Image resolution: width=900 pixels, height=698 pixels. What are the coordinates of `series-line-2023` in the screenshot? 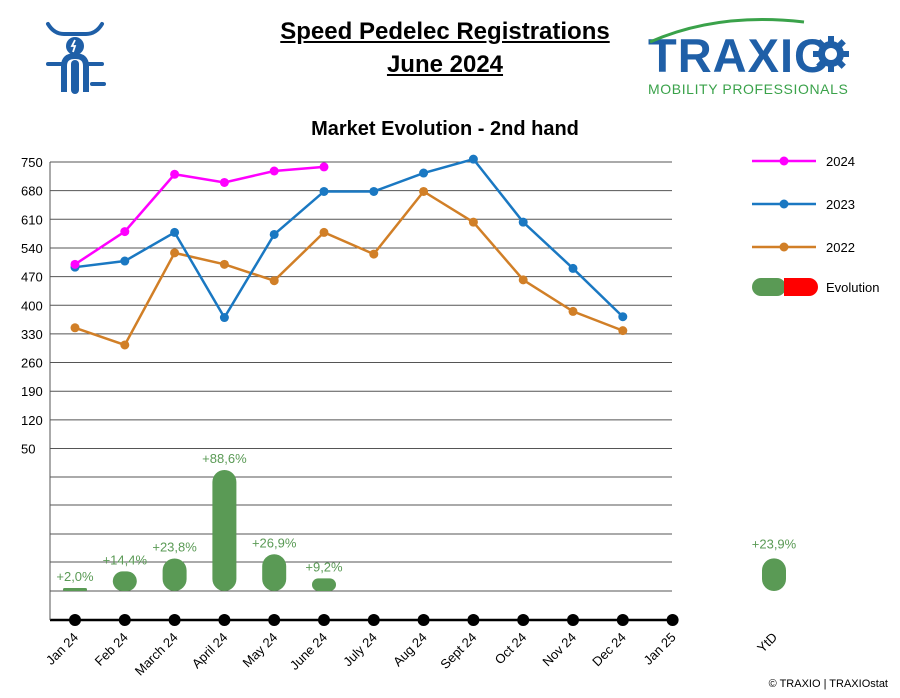 It's located at (349, 238).